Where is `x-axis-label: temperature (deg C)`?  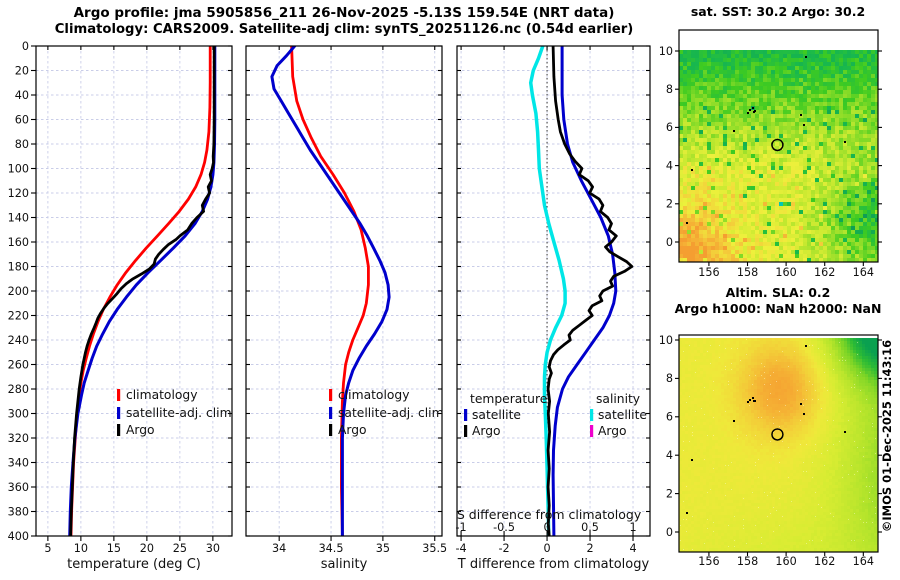 x-axis-label: temperature (deg C) is located at coordinates (134, 564).